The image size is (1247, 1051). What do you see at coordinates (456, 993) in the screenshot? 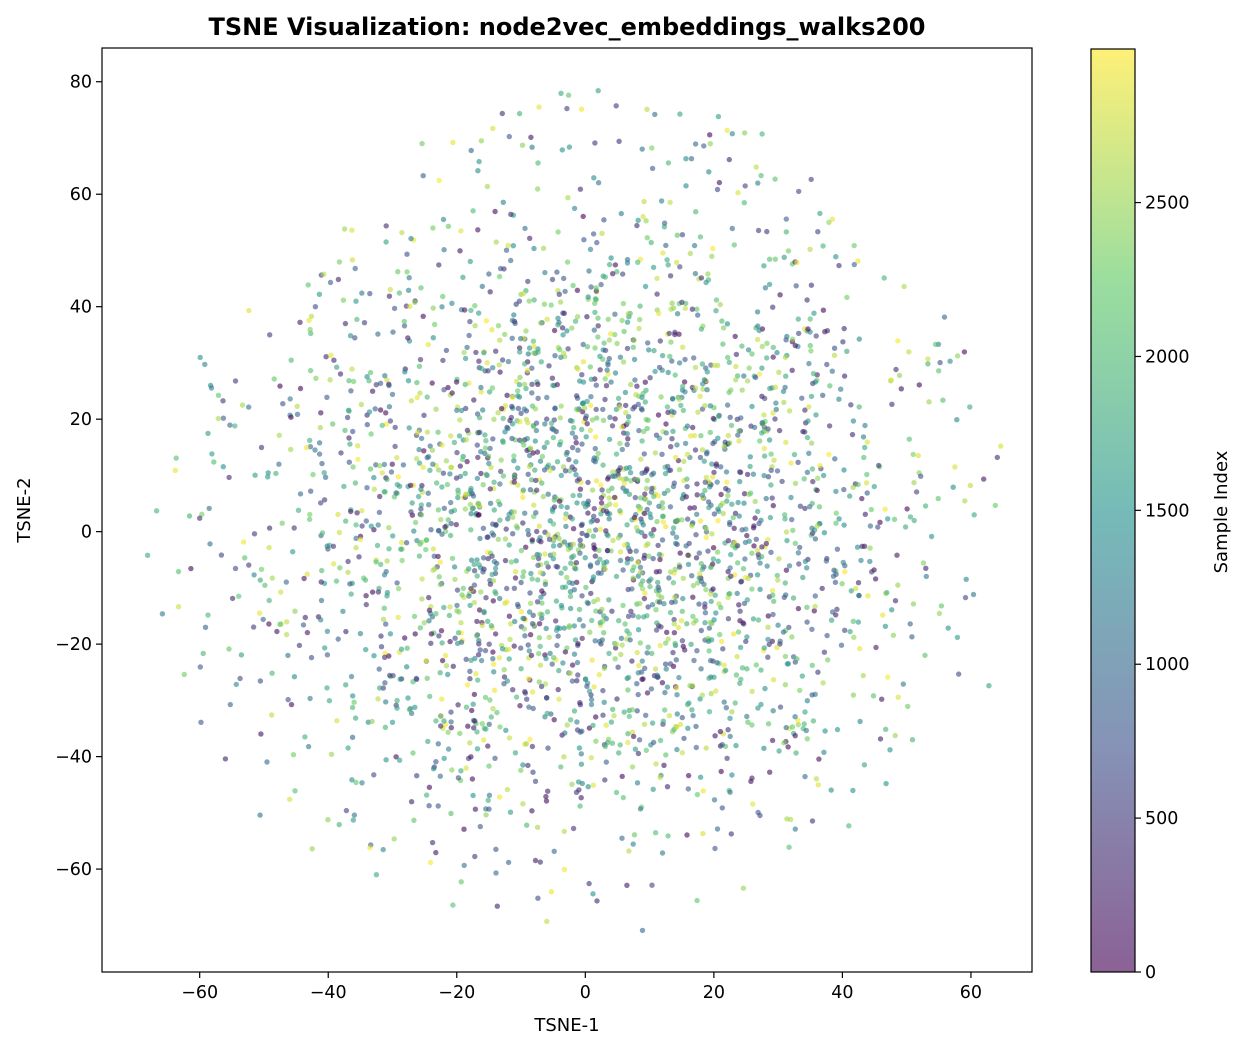
I see `x-tick-label: −20` at bounding box center [456, 993].